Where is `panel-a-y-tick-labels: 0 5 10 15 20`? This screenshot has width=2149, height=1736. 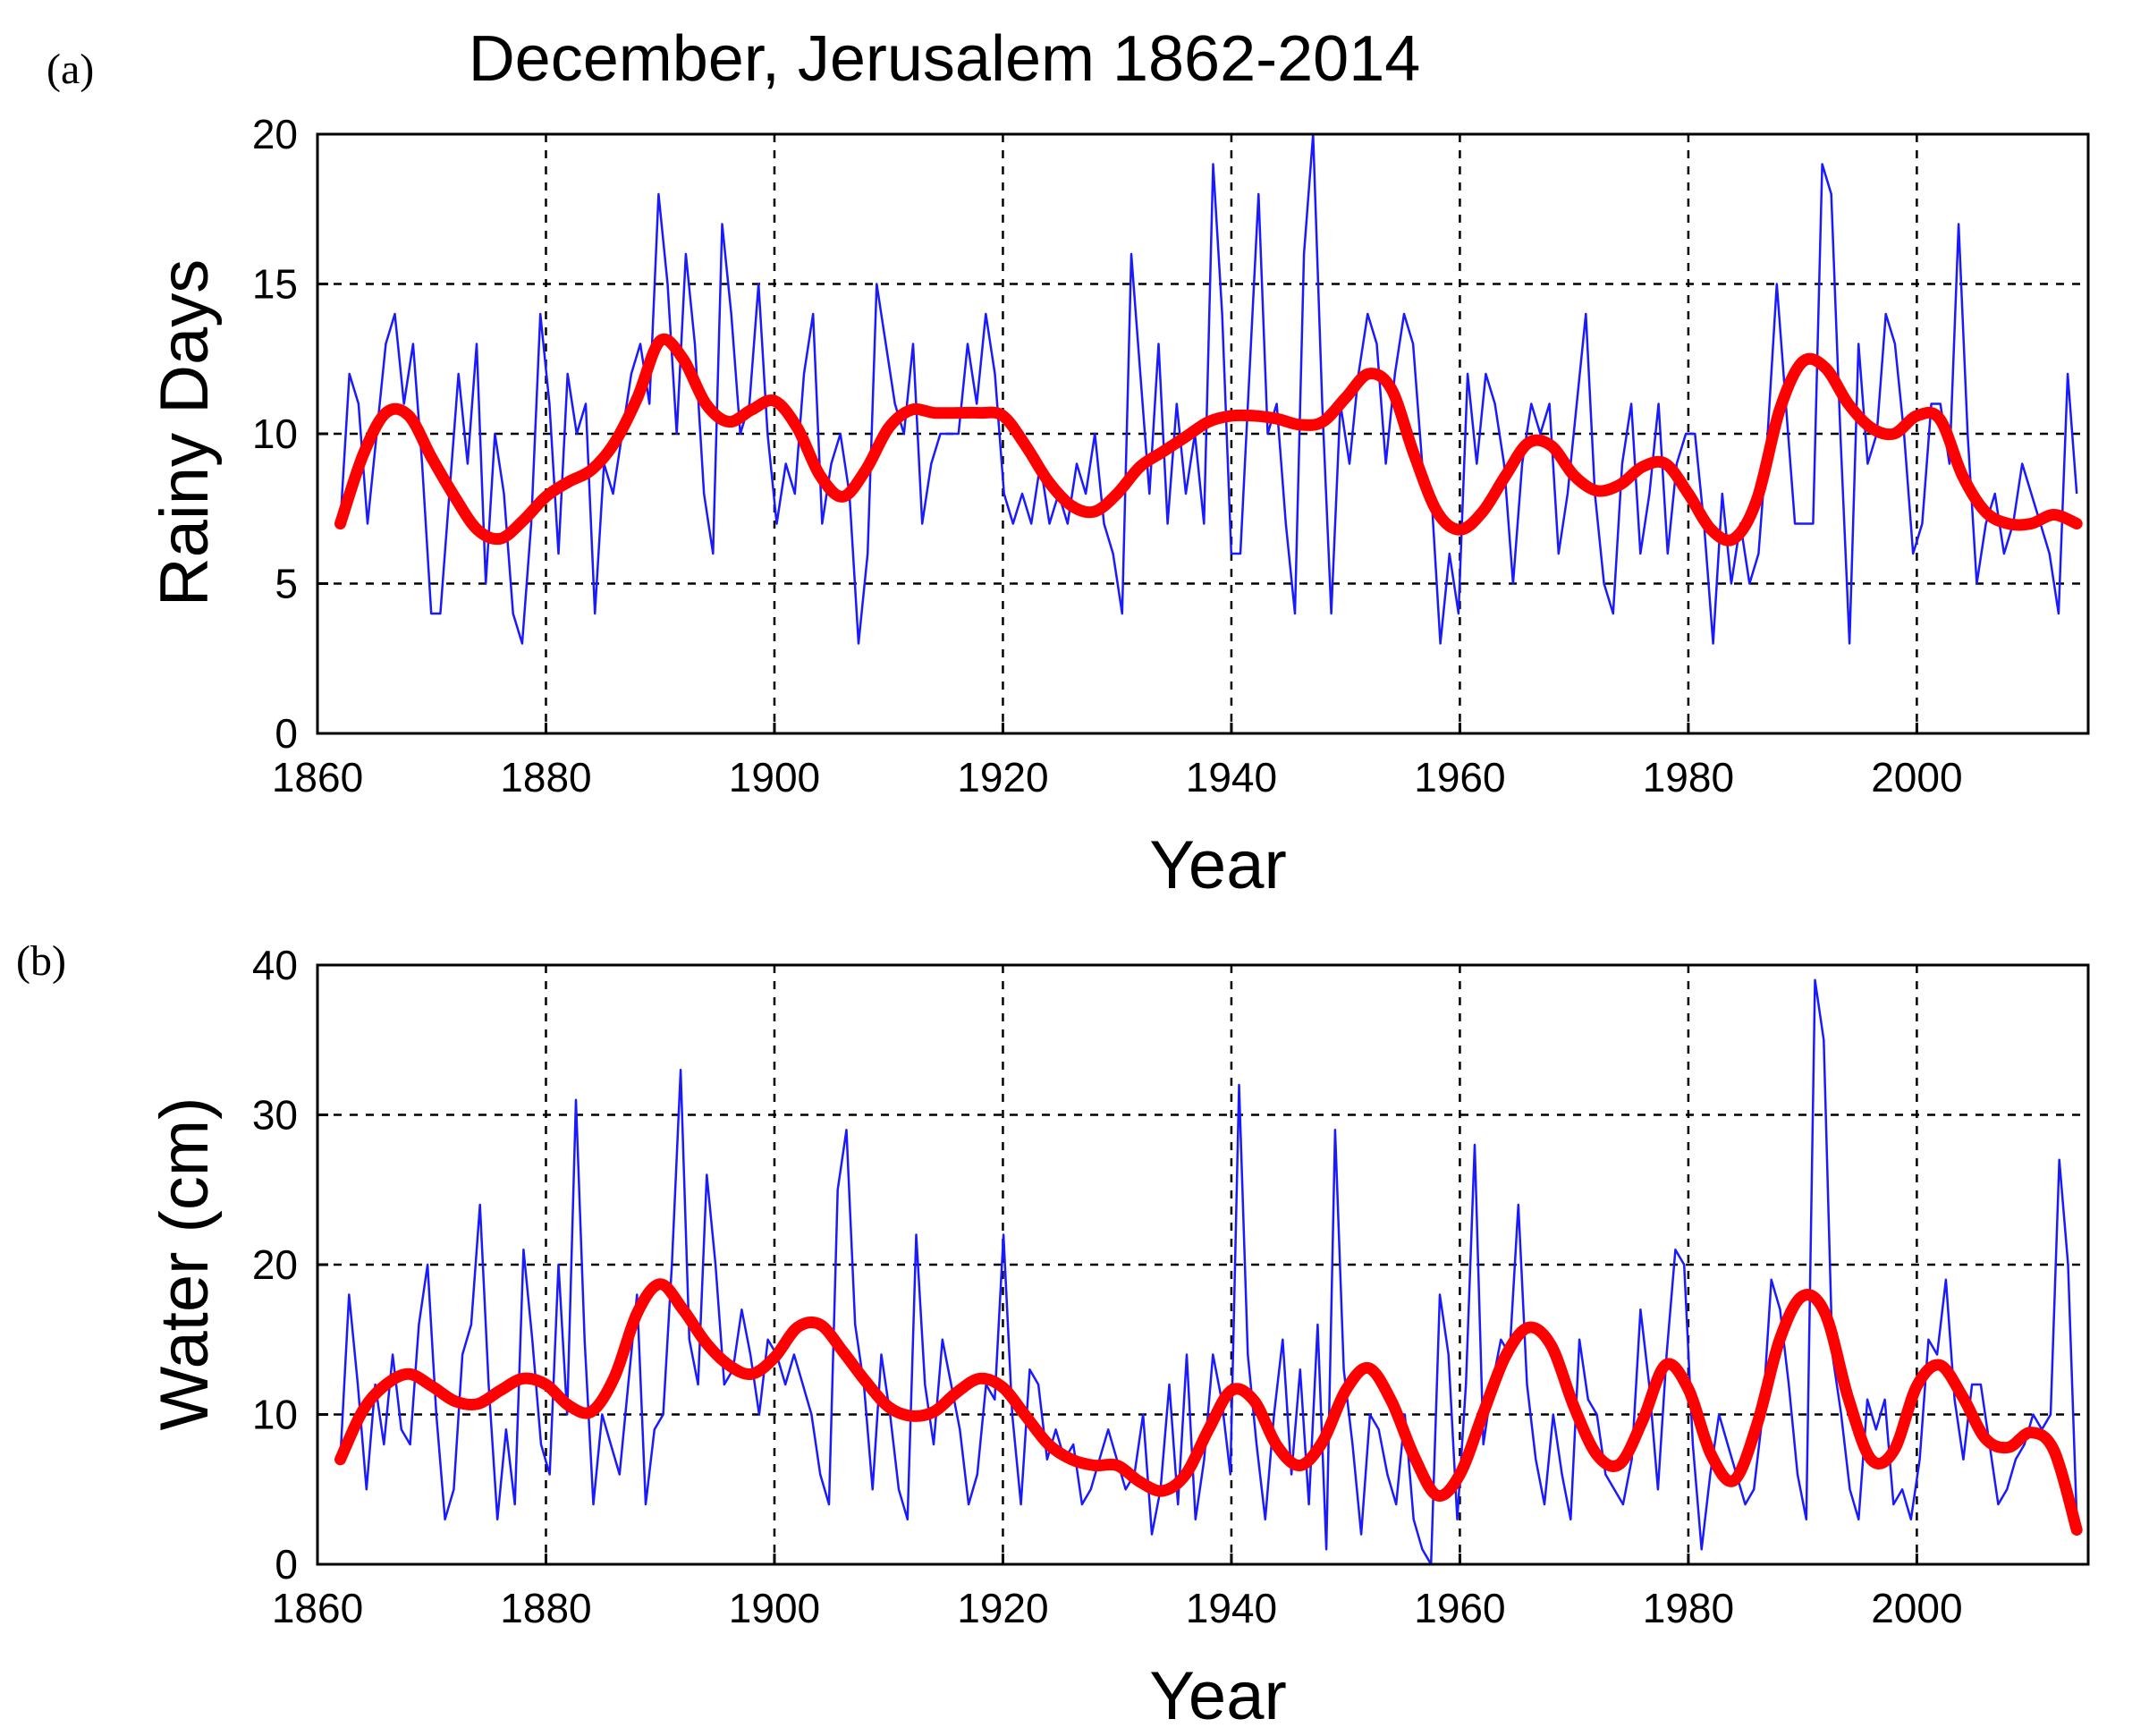
panel-a-y-tick-labels: 0 5 10 15 20 is located at coordinates (275, 434).